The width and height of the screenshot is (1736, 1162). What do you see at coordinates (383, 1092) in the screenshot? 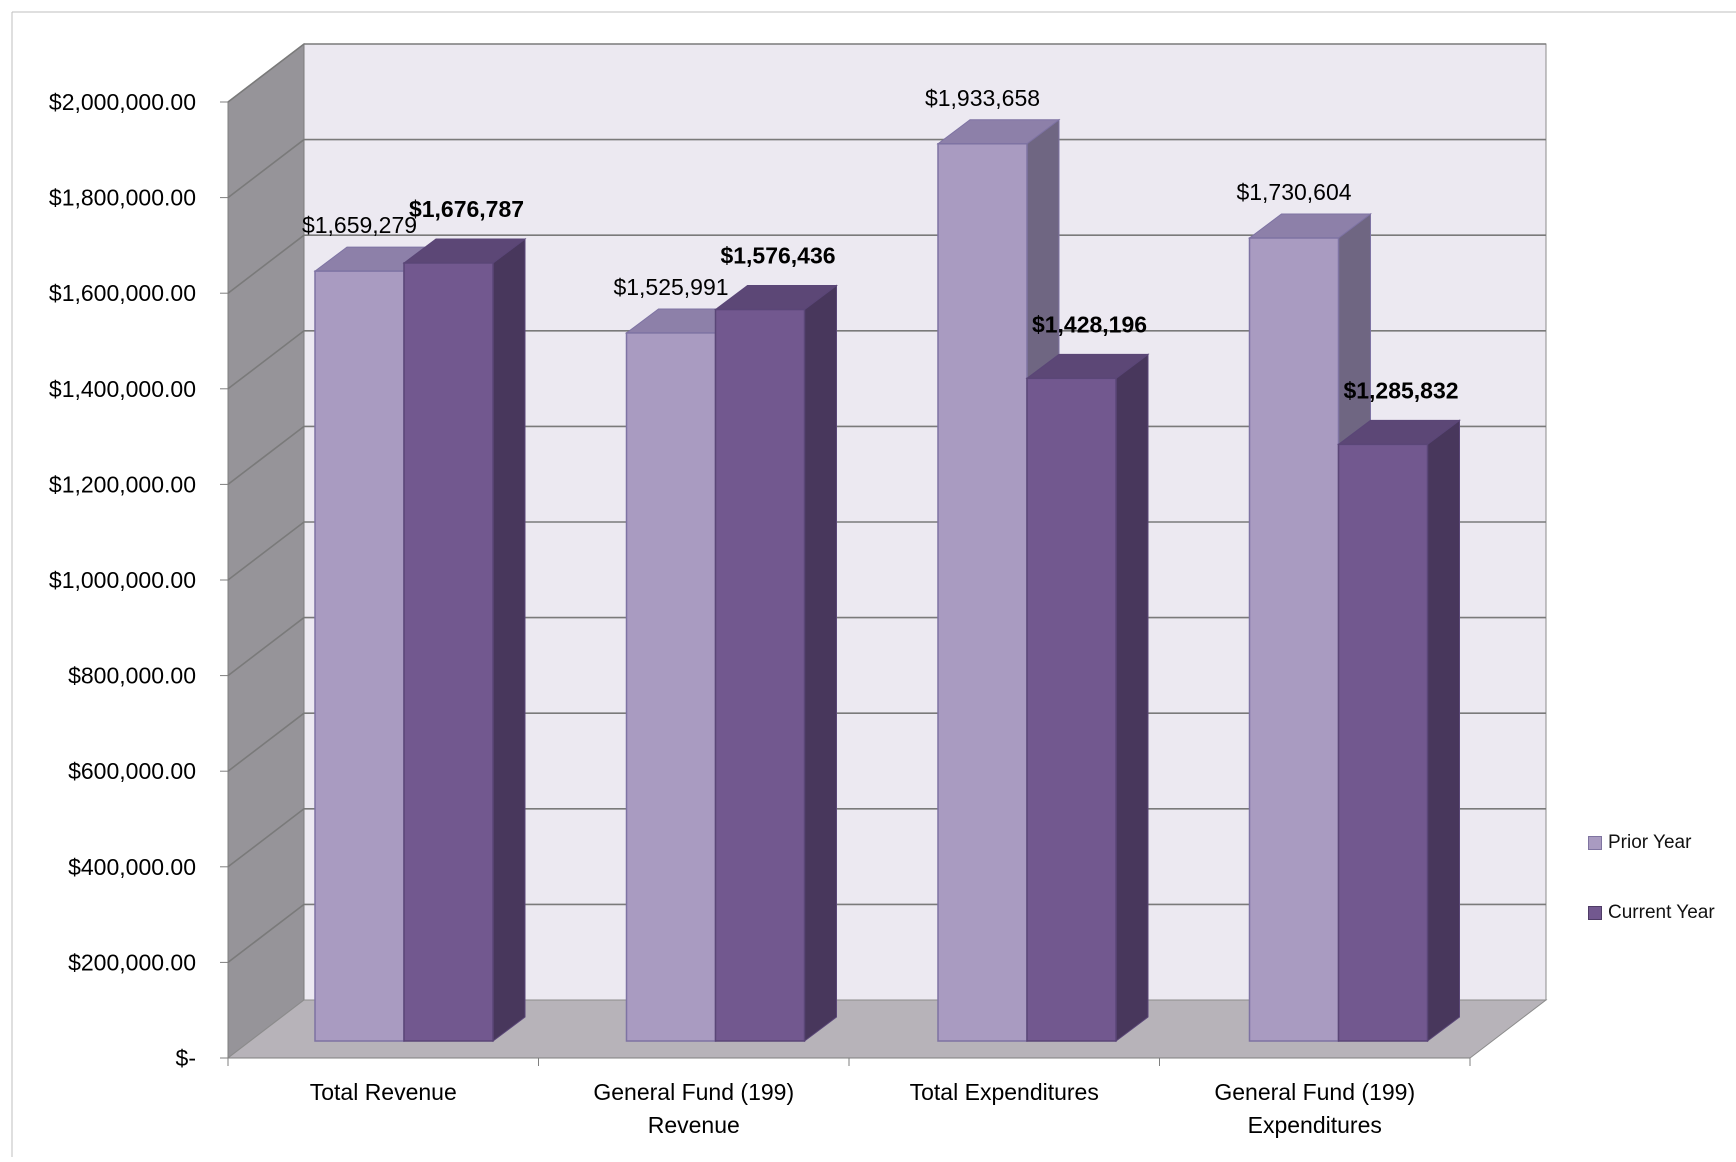
I see `x-tick-label: Total Revenue` at bounding box center [383, 1092].